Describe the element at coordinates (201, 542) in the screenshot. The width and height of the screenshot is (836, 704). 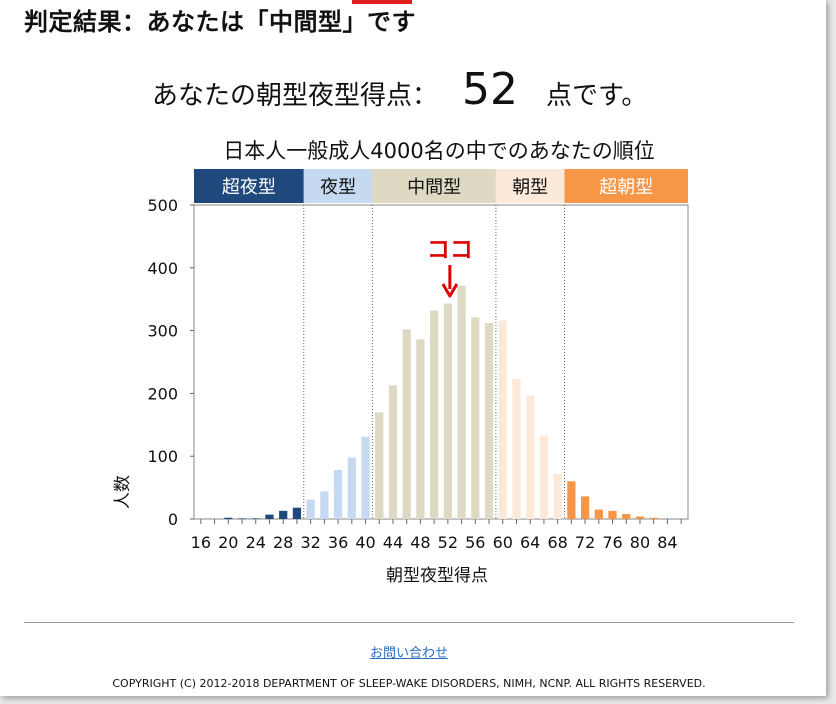
I see `x-tick-label: 16` at that location.